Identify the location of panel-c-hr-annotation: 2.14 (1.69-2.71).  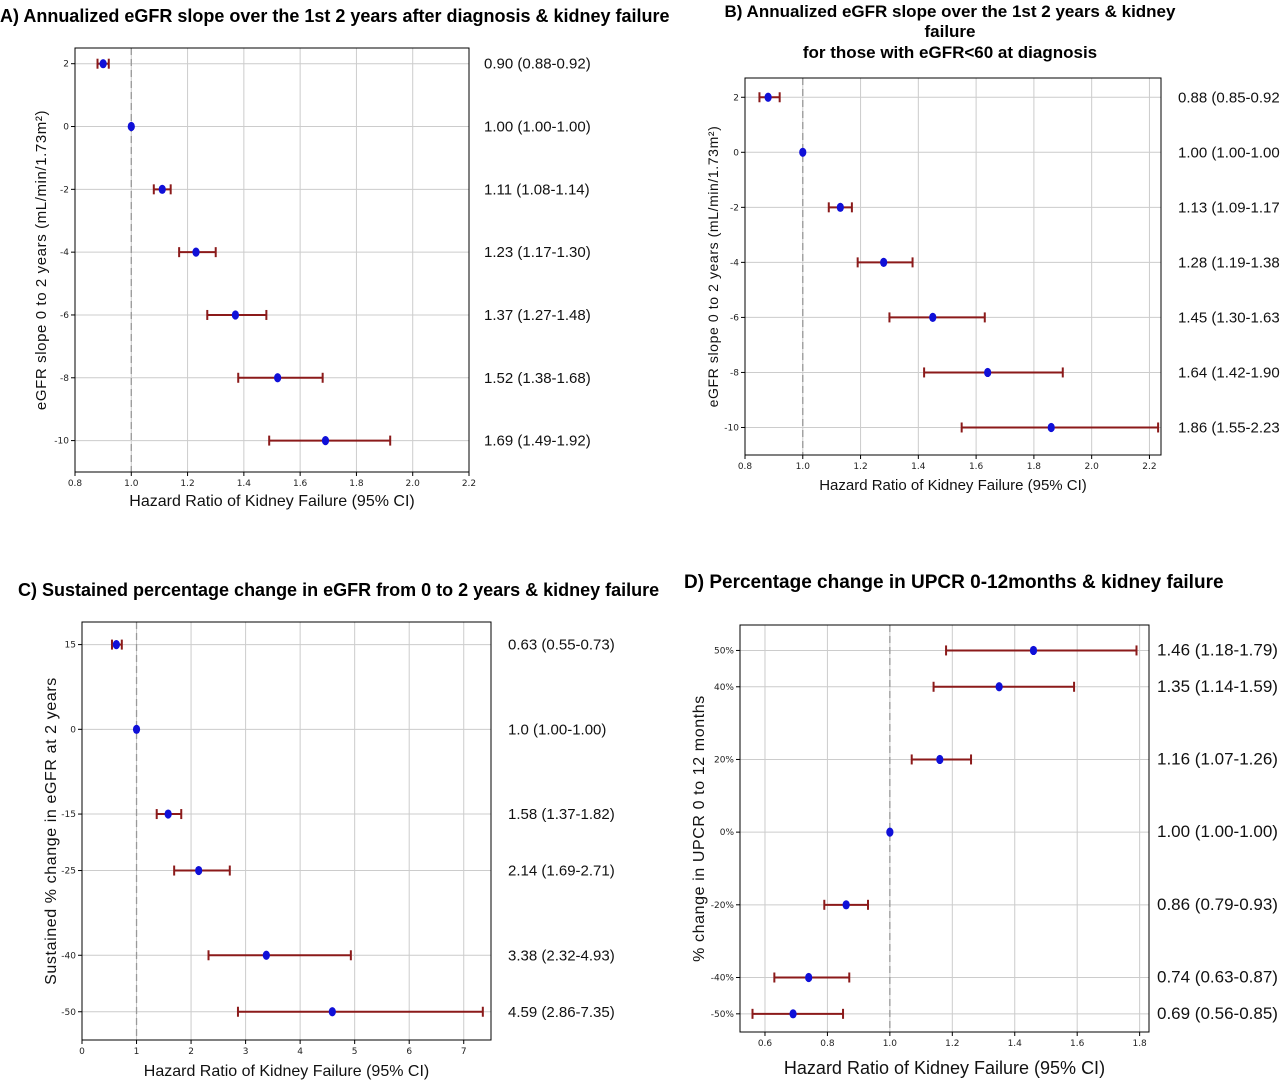
(561, 871).